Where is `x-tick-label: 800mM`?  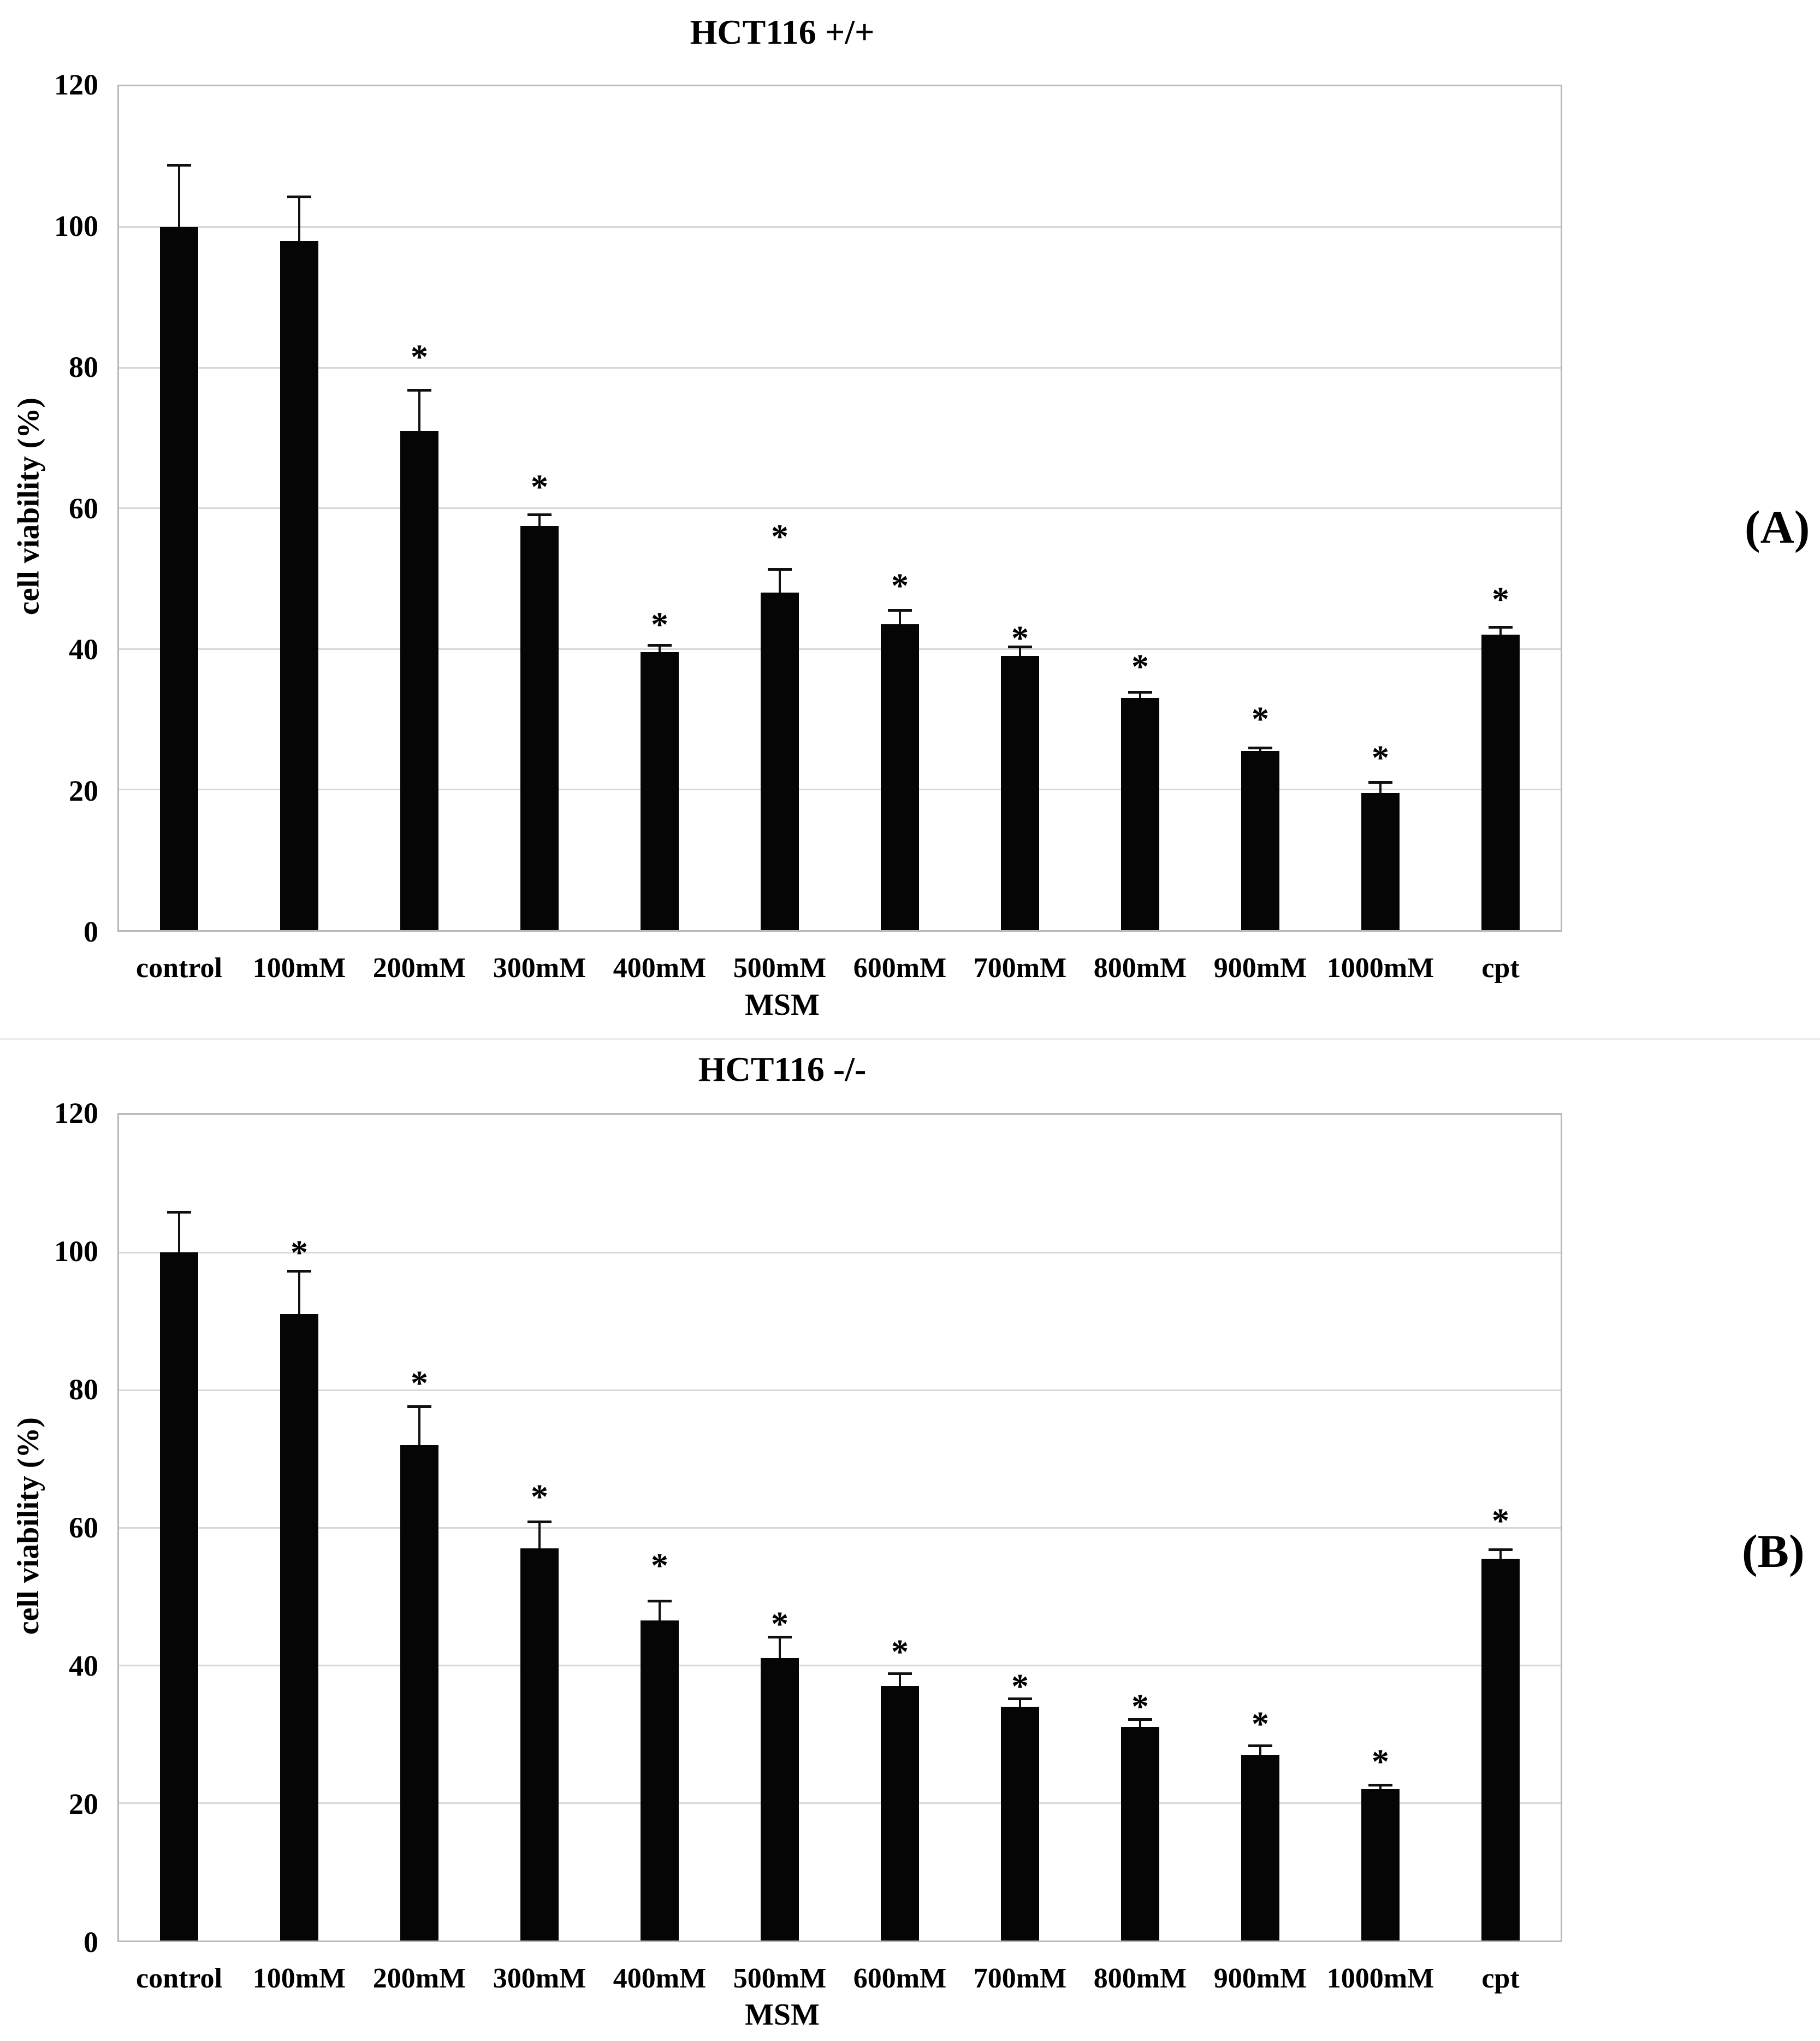 x-tick-label: 800mM is located at coordinates (1140, 1978).